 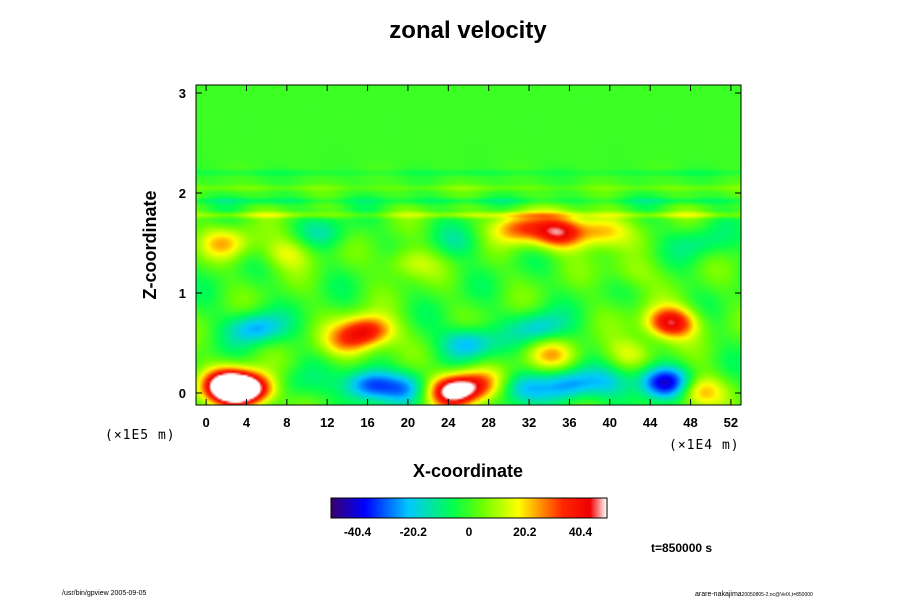 What do you see at coordinates (448, 422) in the screenshot?
I see `x-tick-label: 24` at bounding box center [448, 422].